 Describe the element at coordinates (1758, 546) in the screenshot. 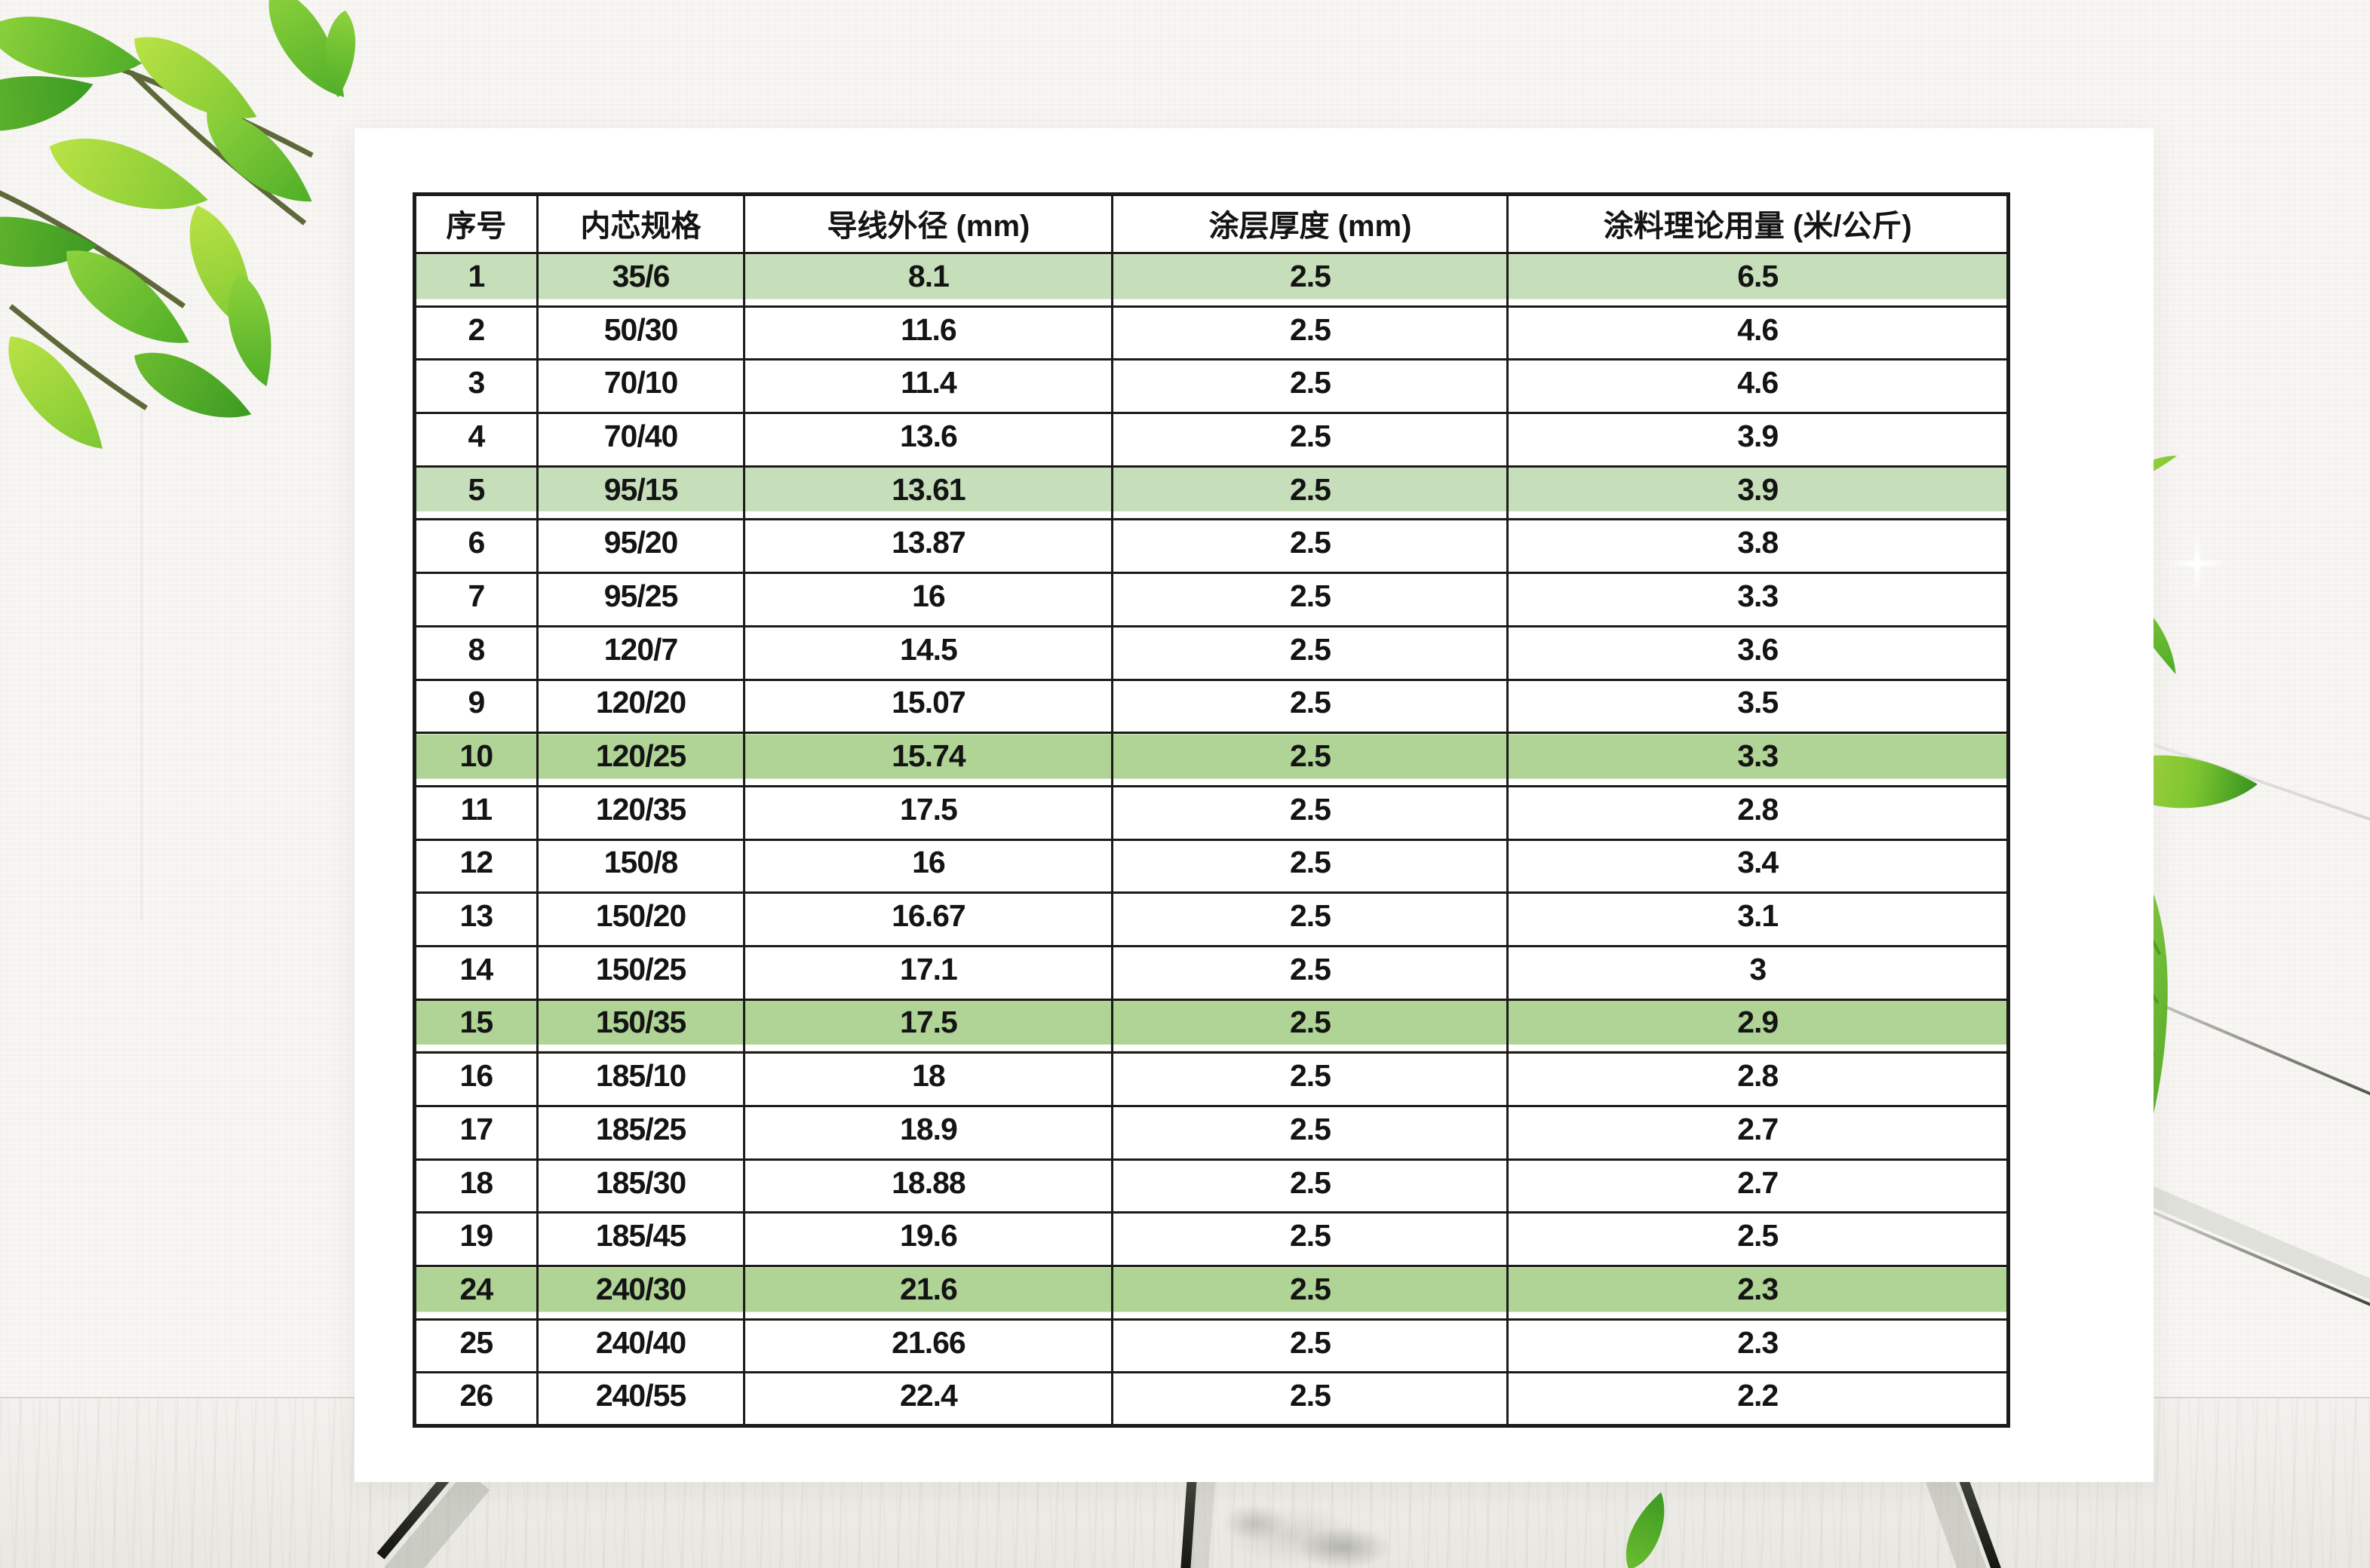

I see `table-cell: 3.8` at that location.